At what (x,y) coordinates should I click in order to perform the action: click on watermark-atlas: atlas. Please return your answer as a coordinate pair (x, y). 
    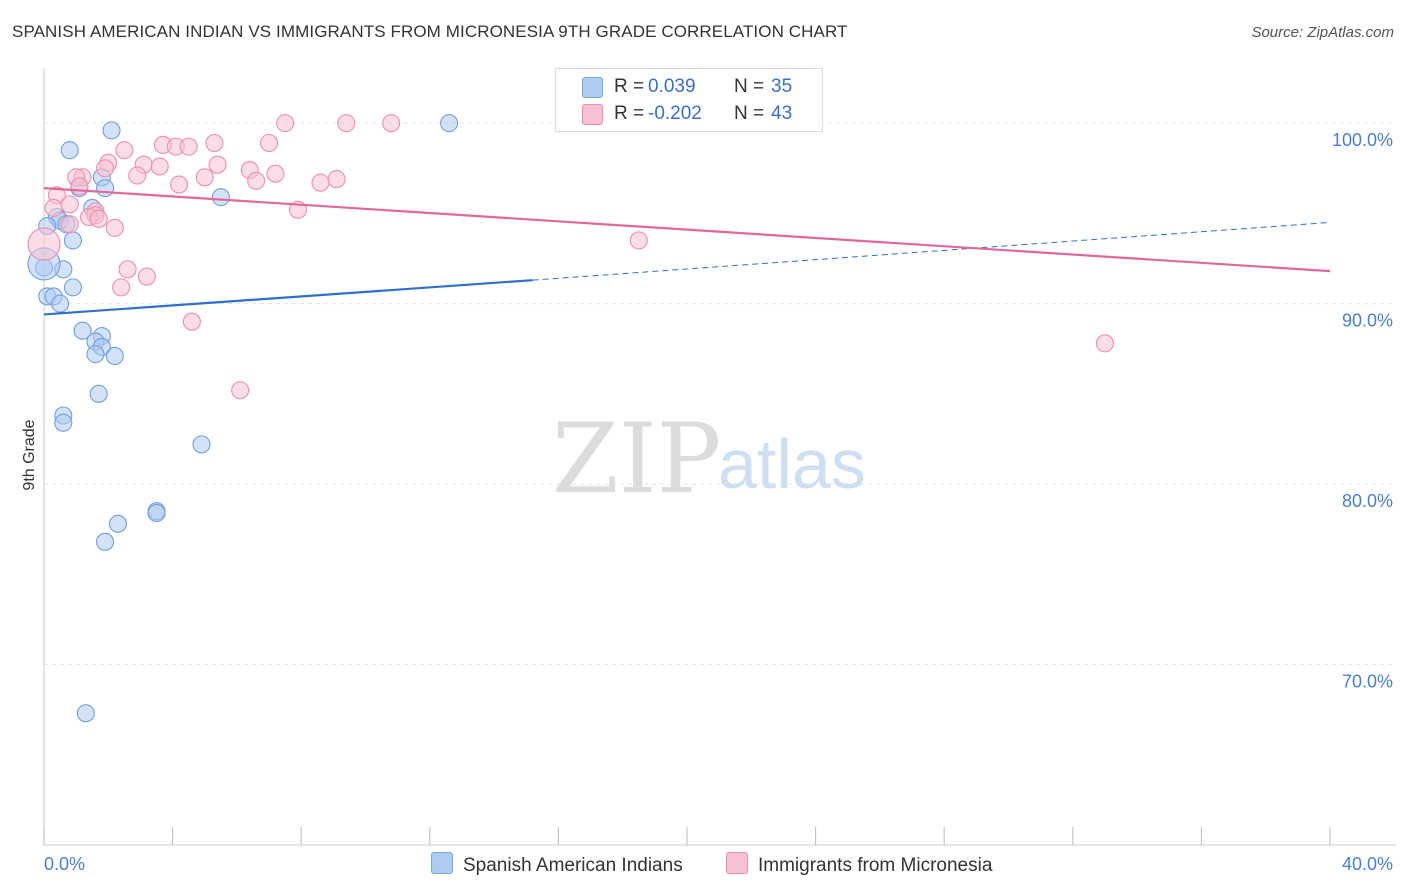
    Looking at the image, I should click on (792, 464).